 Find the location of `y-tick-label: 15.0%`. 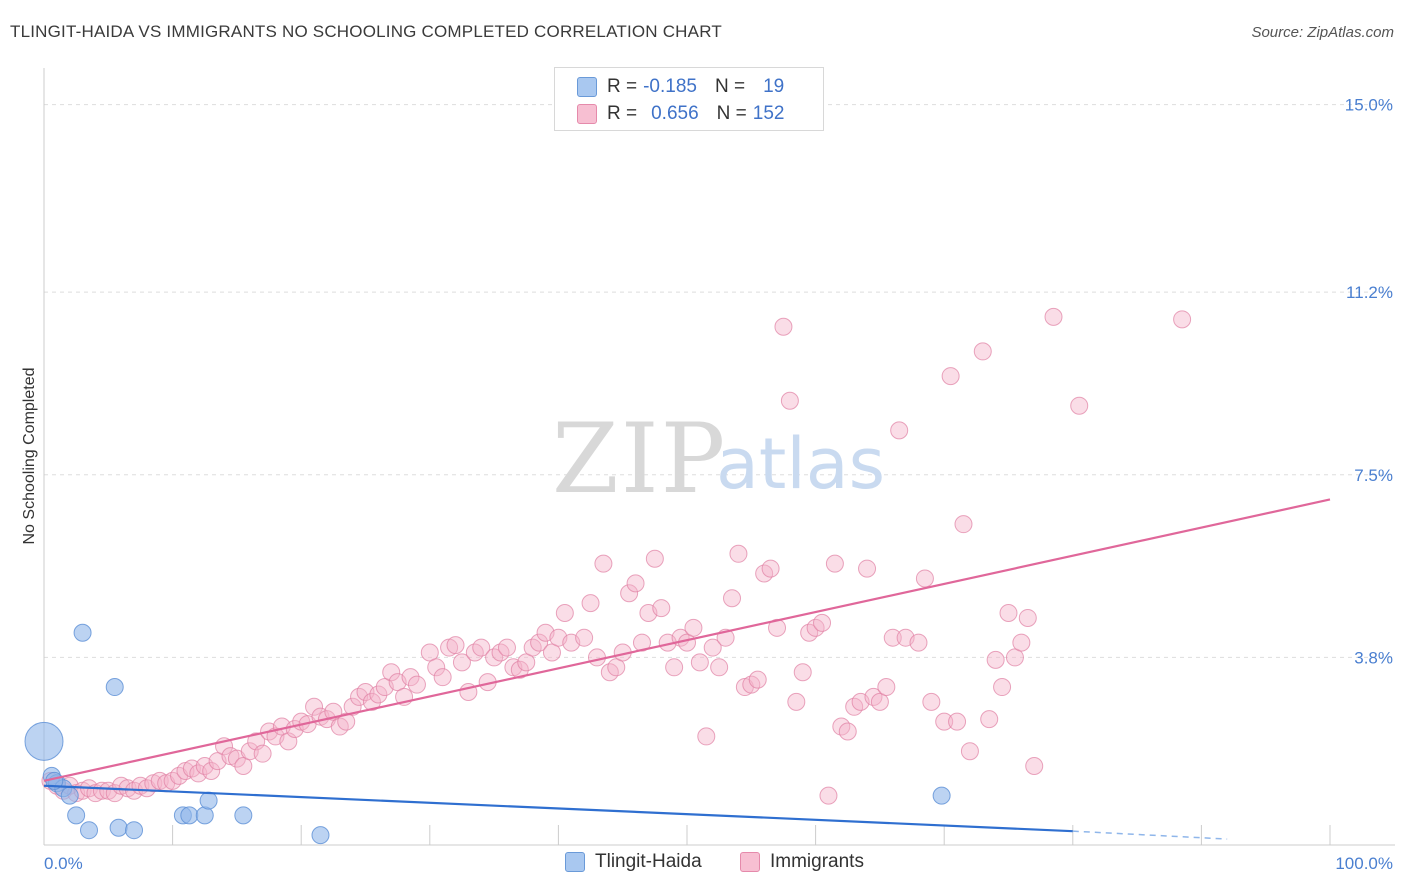

y-tick-label: 15.0% is located at coordinates (1369, 105).